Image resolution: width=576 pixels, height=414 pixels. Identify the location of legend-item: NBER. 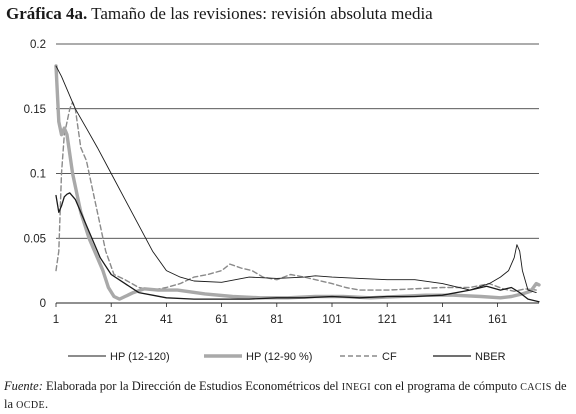
(469, 357).